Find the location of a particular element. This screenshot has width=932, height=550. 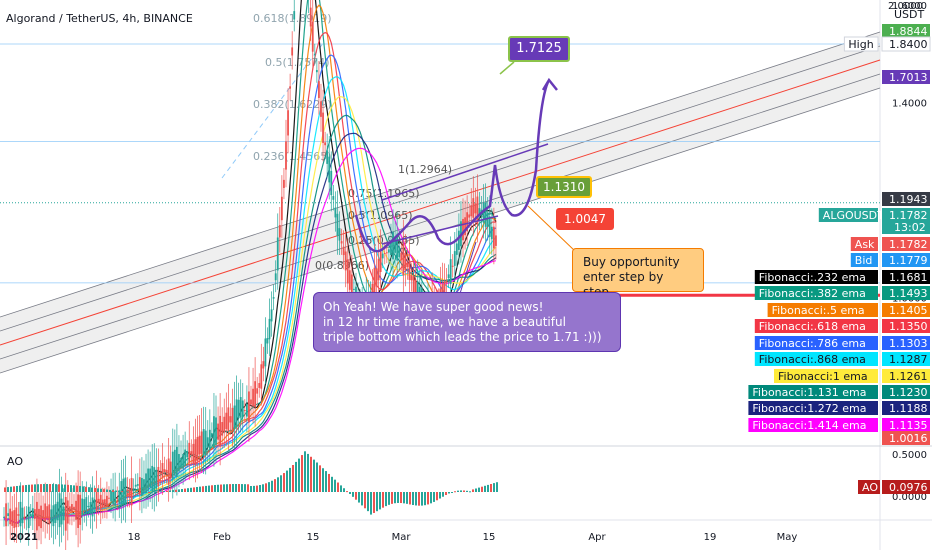

currency-label: USDT is located at coordinates (909, 14).